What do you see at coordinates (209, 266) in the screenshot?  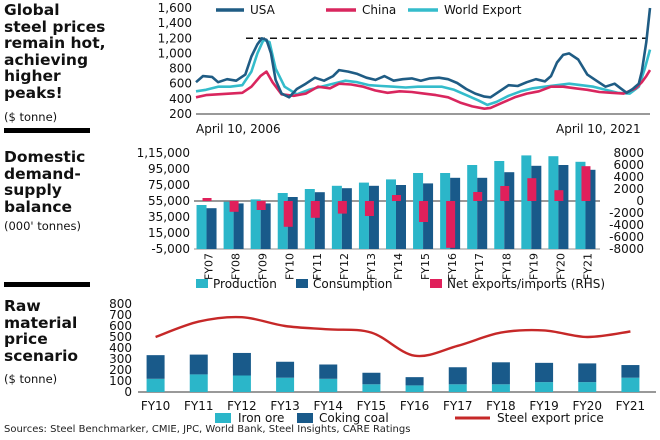 I see `x-tick-label: FY07` at bounding box center [209, 266].